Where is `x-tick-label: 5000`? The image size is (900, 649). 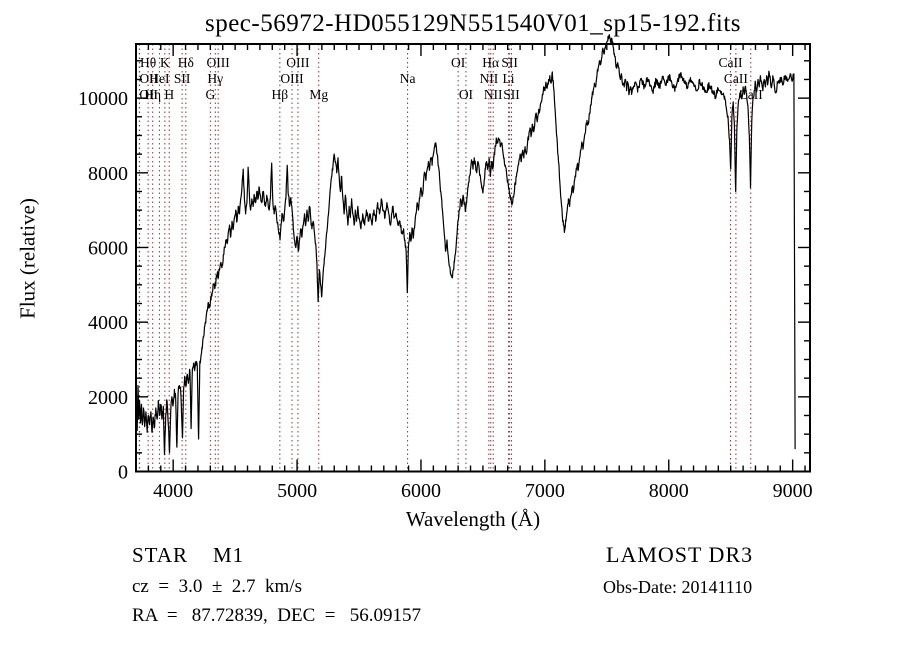 x-tick-label: 5000 is located at coordinates (297, 491).